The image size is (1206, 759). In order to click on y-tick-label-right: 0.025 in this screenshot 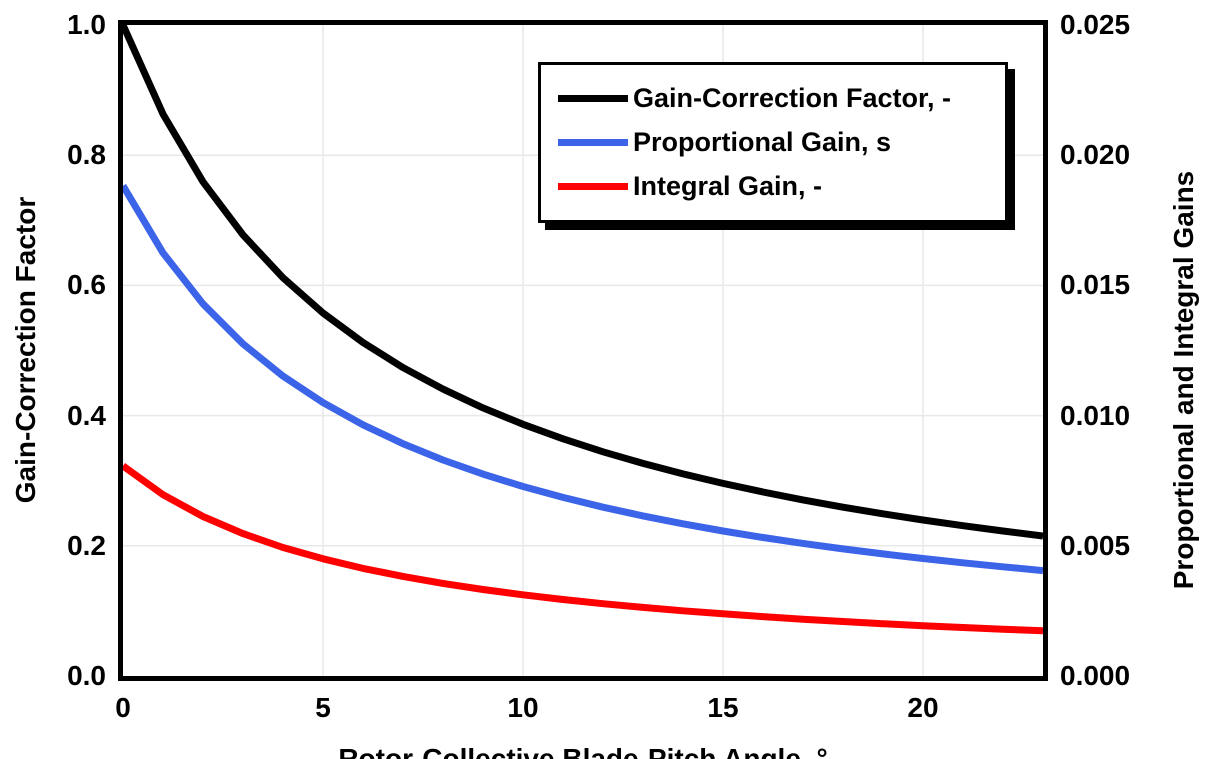, I will do `click(1095, 24)`.